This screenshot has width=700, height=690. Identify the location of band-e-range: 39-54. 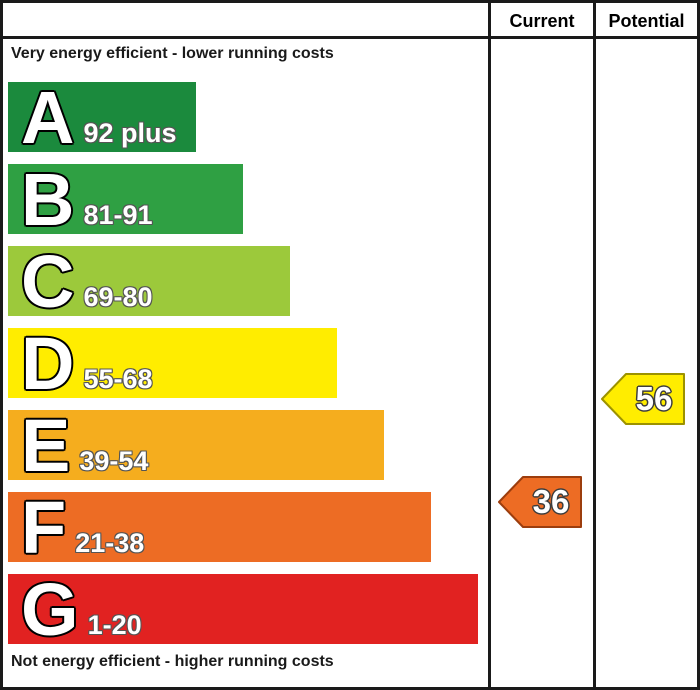
(114, 461).